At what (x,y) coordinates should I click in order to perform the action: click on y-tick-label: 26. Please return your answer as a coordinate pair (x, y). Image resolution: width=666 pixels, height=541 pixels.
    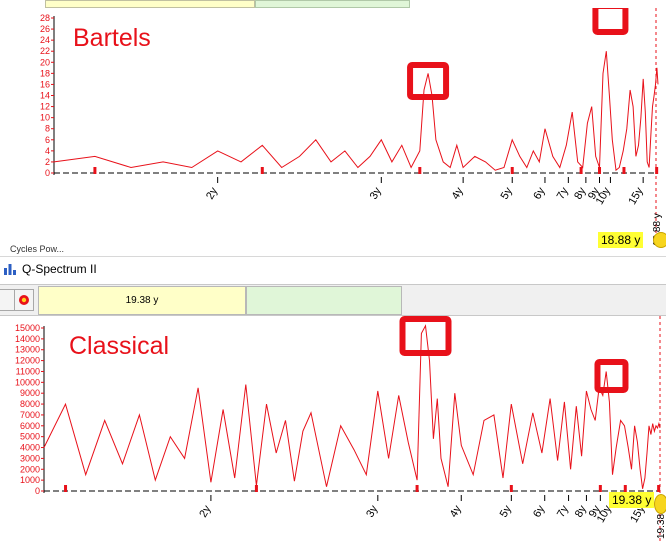
    Looking at the image, I should click on (45, 29).